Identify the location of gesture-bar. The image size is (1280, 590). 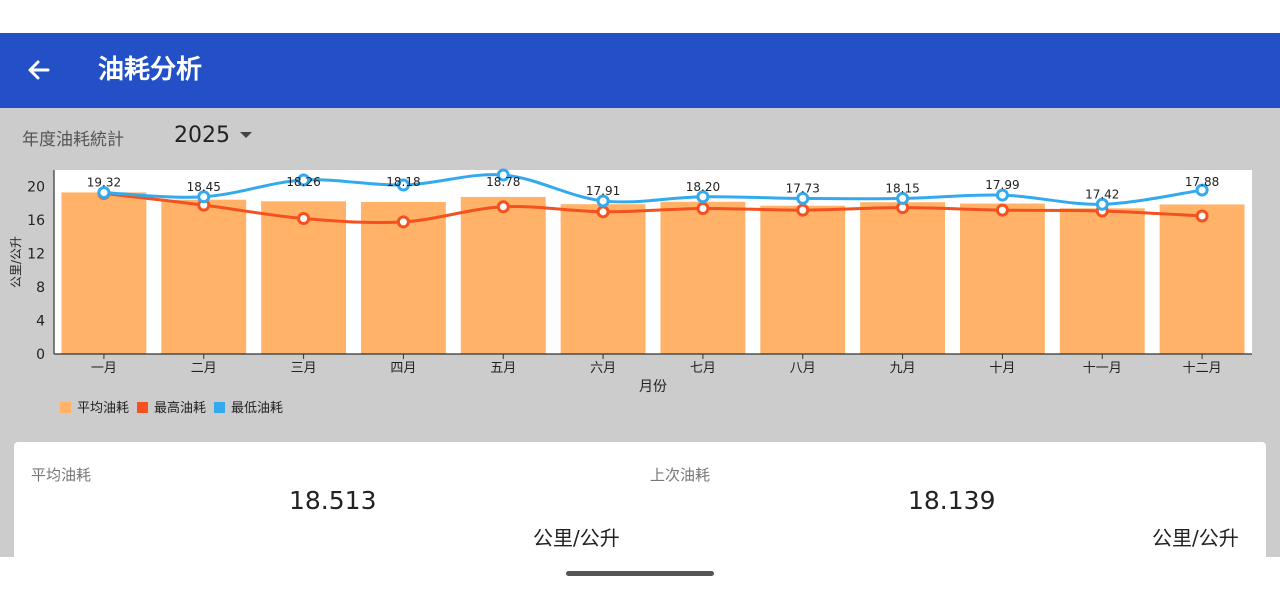
(640, 573).